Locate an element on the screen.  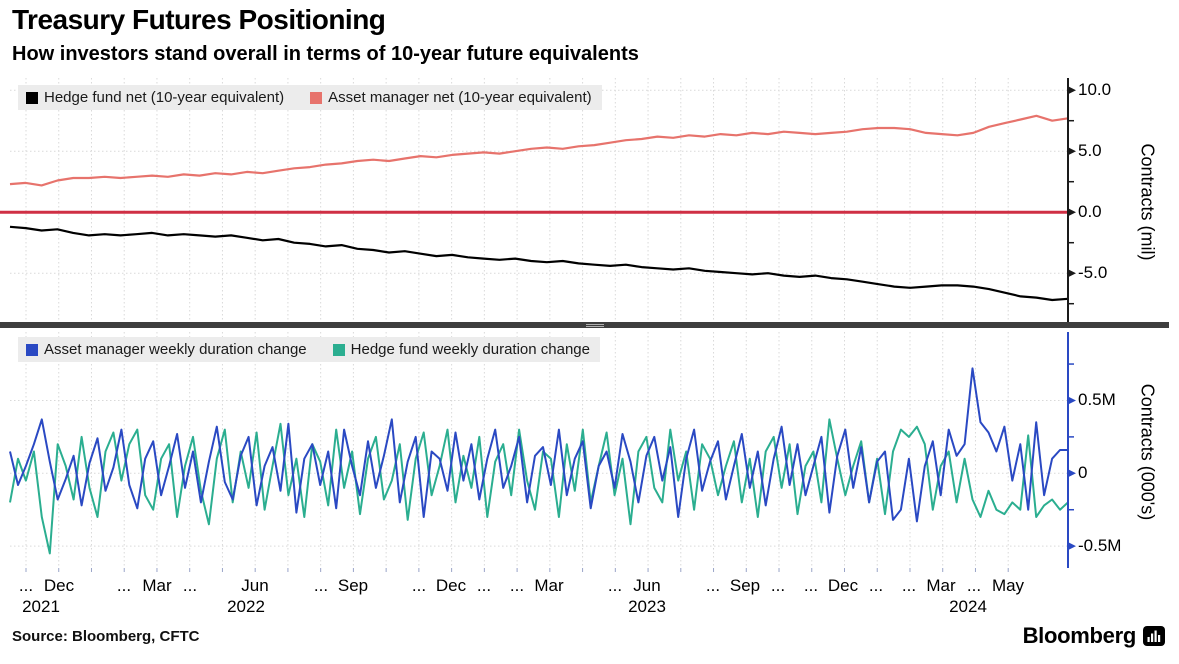
page-title: Treasury Futures Positioning is located at coordinates (199, 19).